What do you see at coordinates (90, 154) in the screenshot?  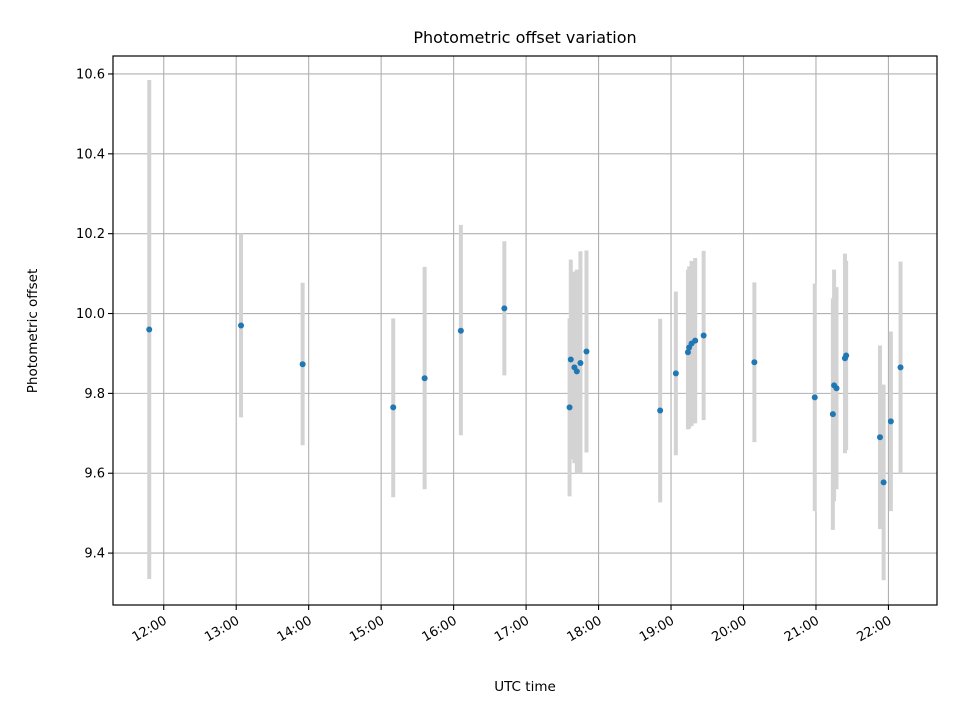 I see `y-tick-label: 10.4` at bounding box center [90, 154].